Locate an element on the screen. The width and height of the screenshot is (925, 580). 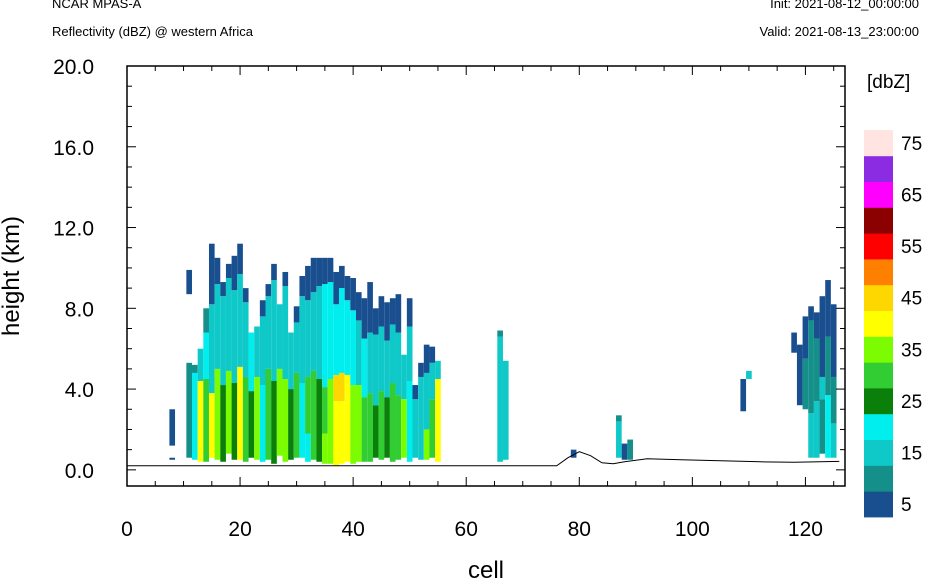
colorbar-tick-label: 5 is located at coordinates (906, 505).